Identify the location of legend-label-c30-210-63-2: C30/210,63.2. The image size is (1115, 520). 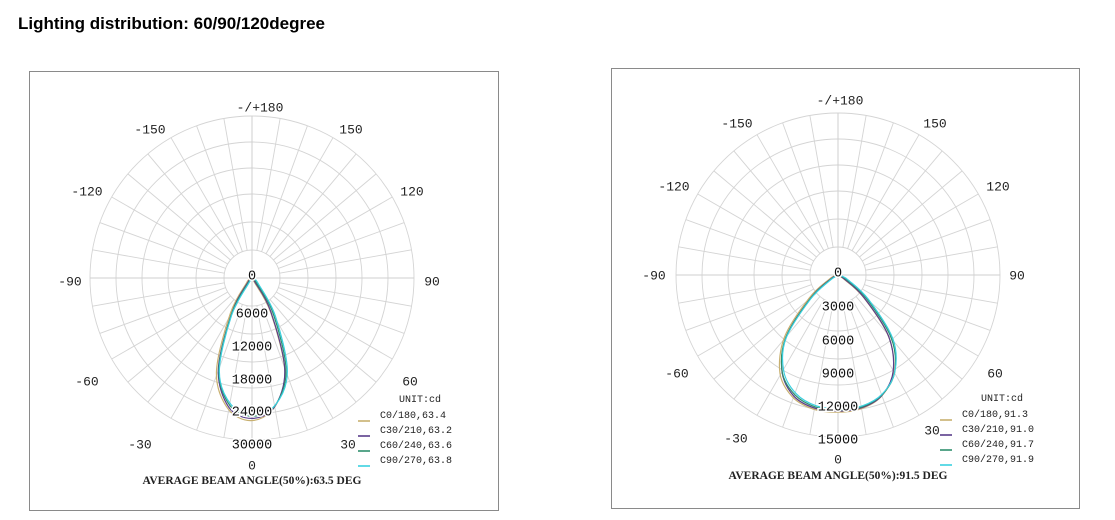
(416, 431).